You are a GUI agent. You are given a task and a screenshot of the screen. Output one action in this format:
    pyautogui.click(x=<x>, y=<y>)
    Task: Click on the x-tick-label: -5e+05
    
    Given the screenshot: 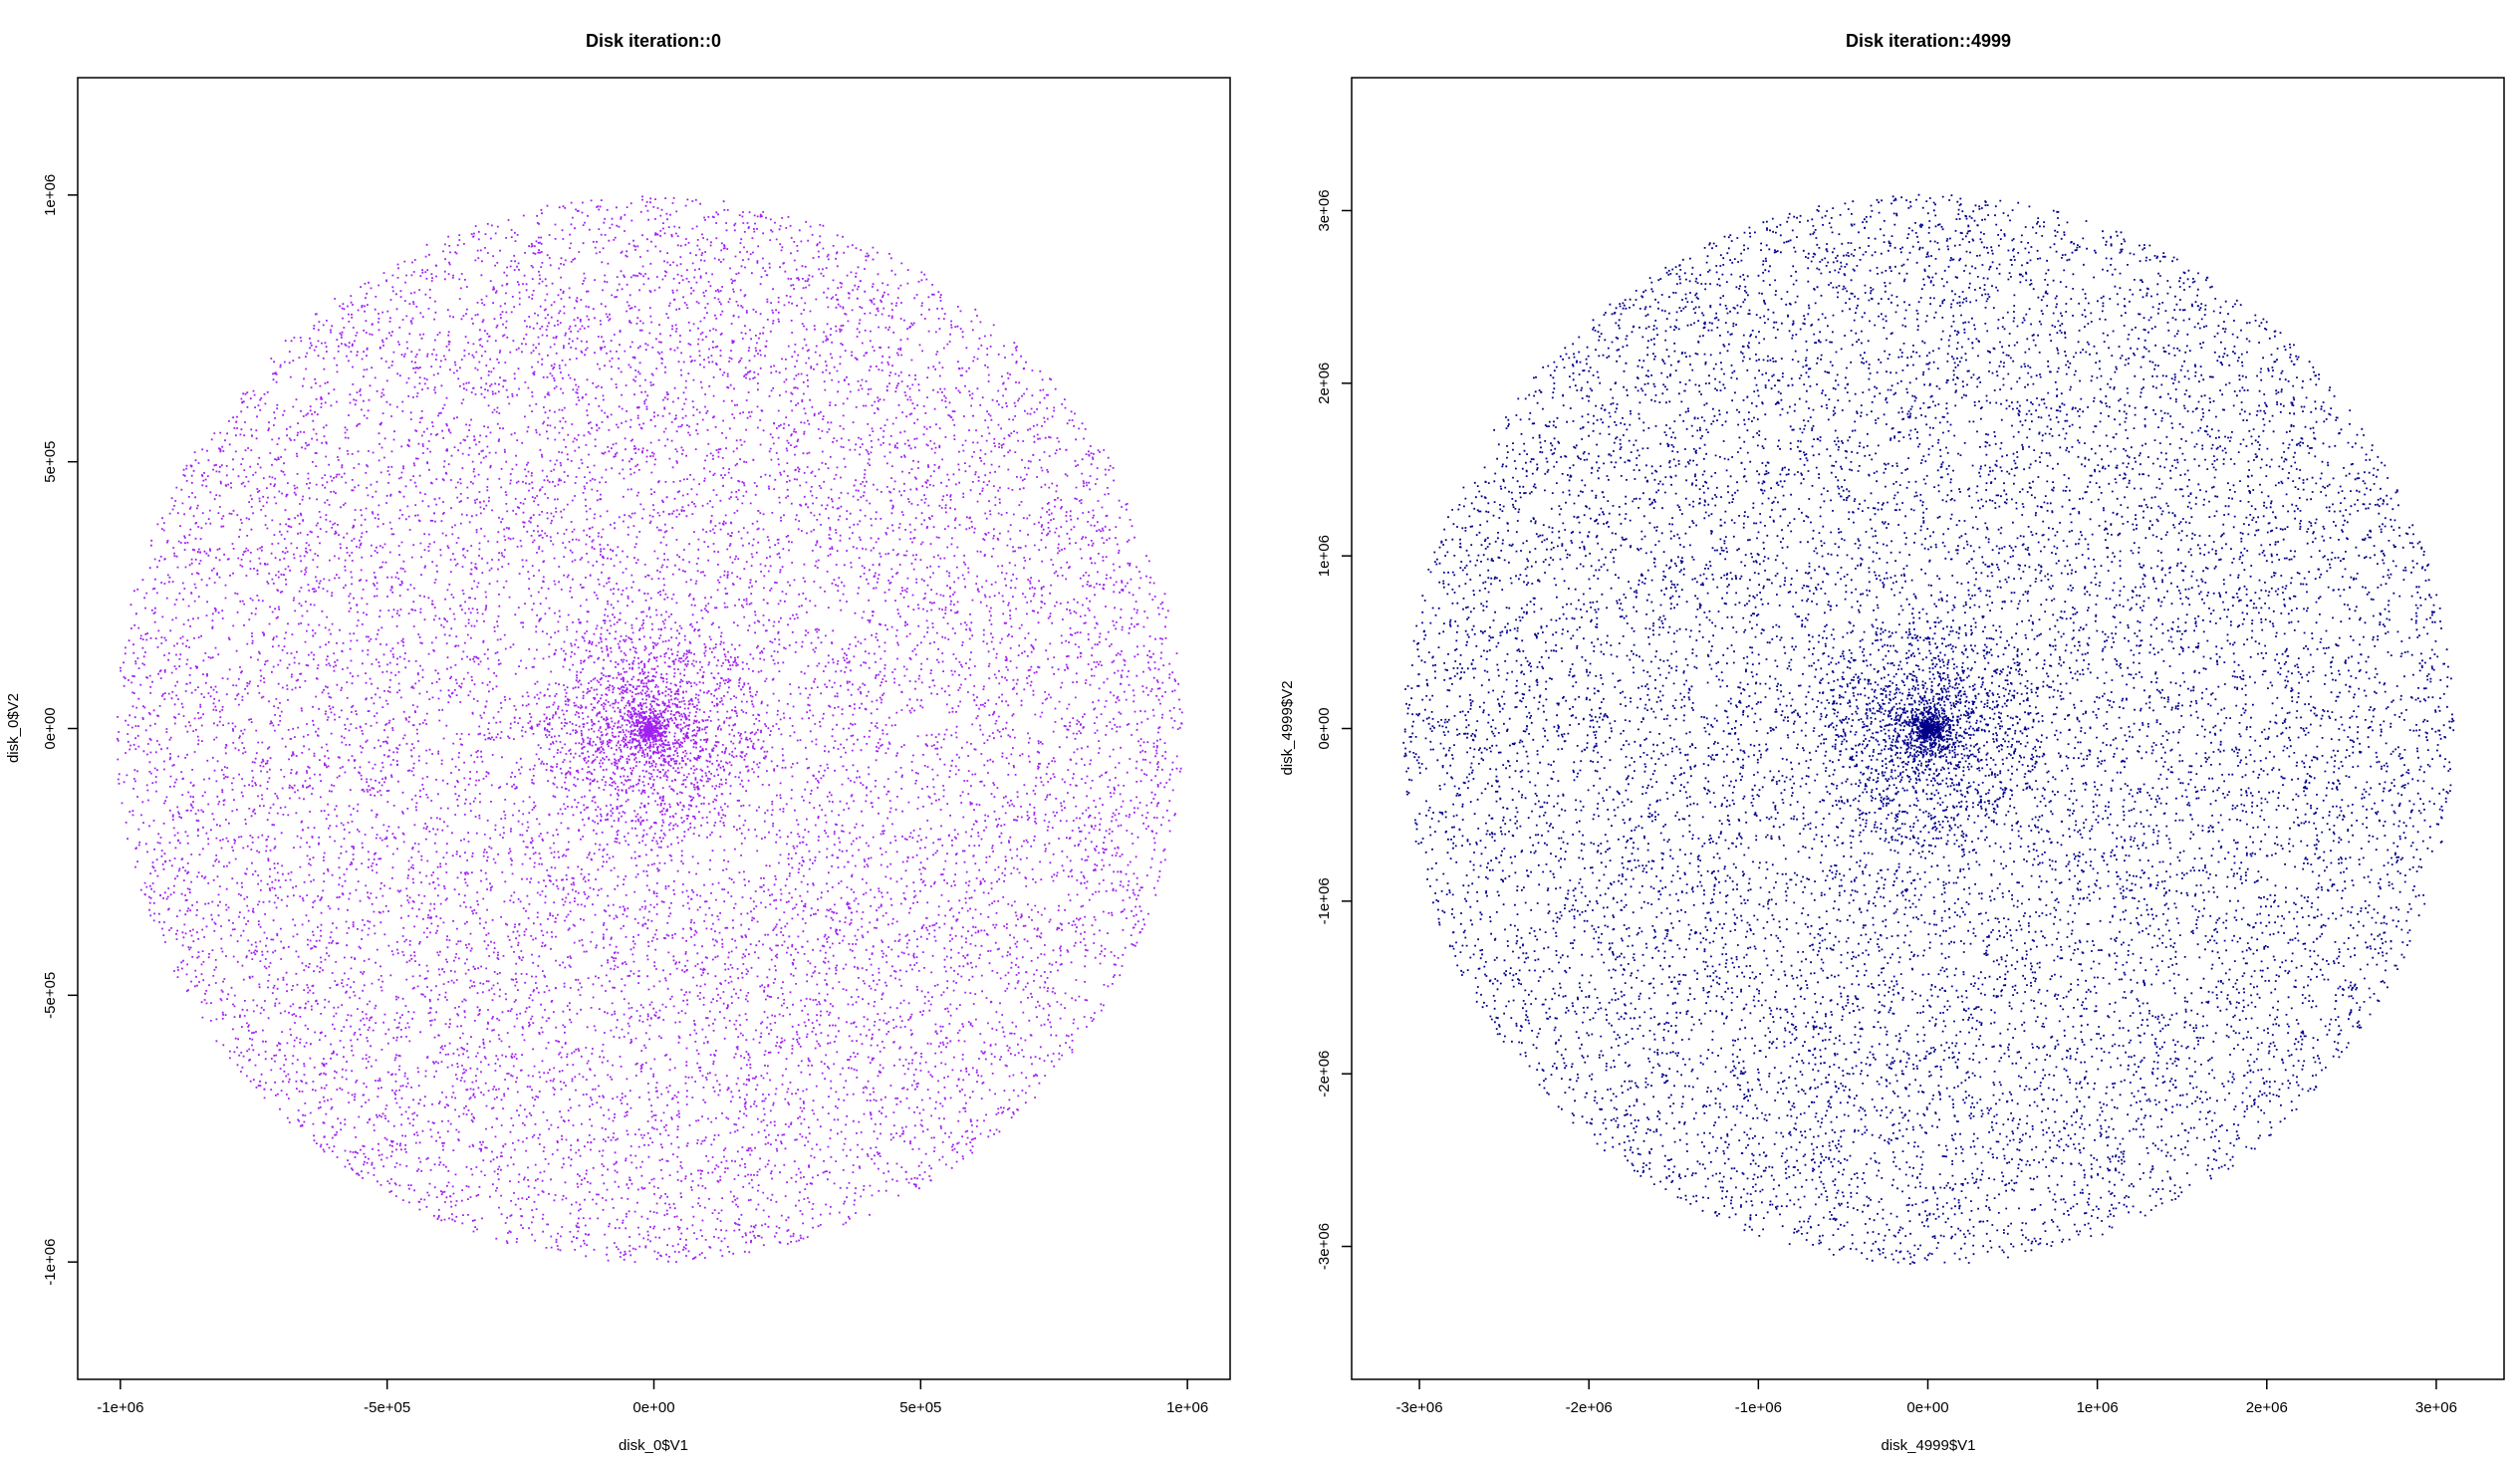 What is the action you would take?
    pyautogui.click(x=387, y=1408)
    